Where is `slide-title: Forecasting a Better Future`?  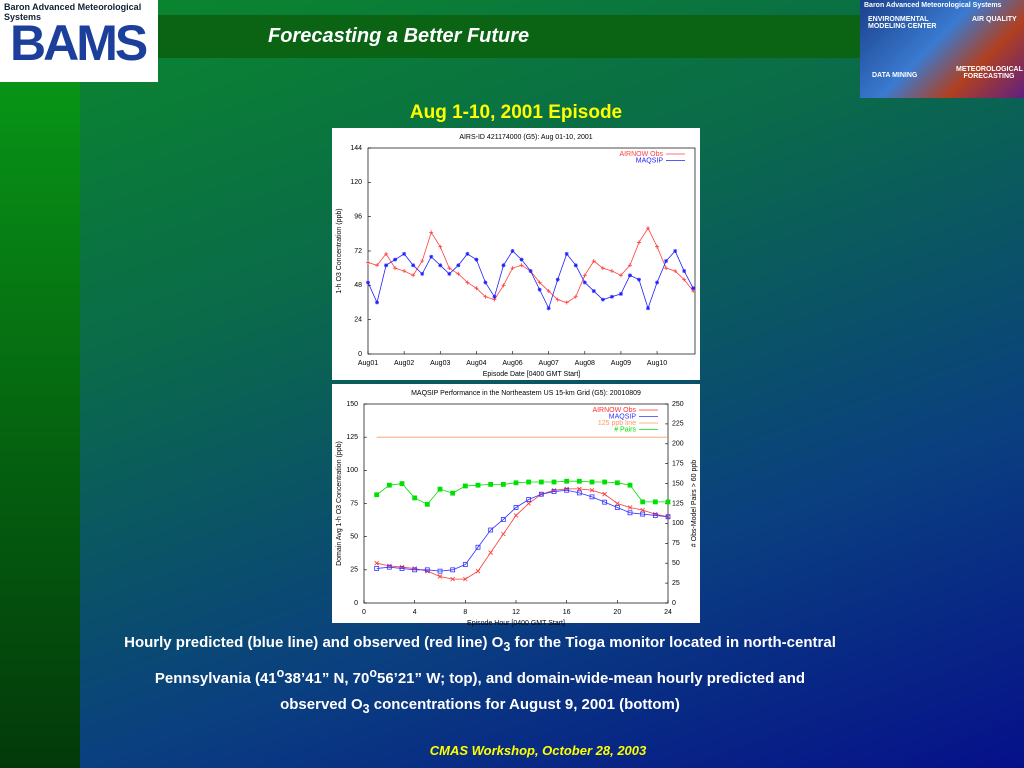
slide-title: Forecasting a Better Future is located at coordinates (399, 36).